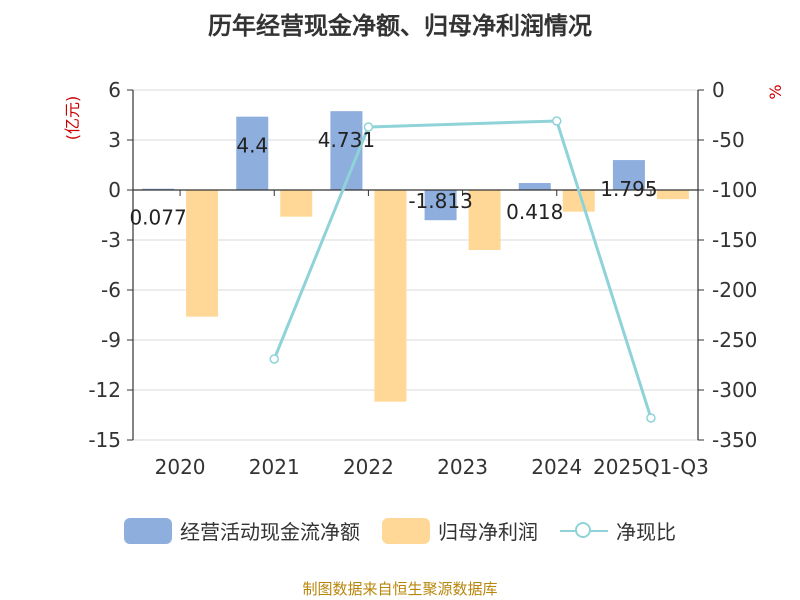 This screenshot has width=800, height=600. Describe the element at coordinates (534, 212) in the screenshot. I see `cash-flow-data-label: 0.418` at that location.